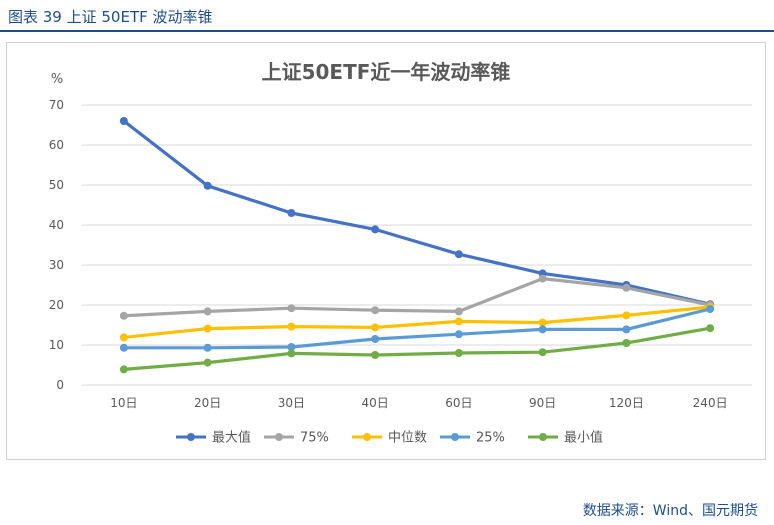 This screenshot has height=525, width=774. What do you see at coordinates (56, 185) in the screenshot?
I see `y-tick-label: 50` at bounding box center [56, 185].